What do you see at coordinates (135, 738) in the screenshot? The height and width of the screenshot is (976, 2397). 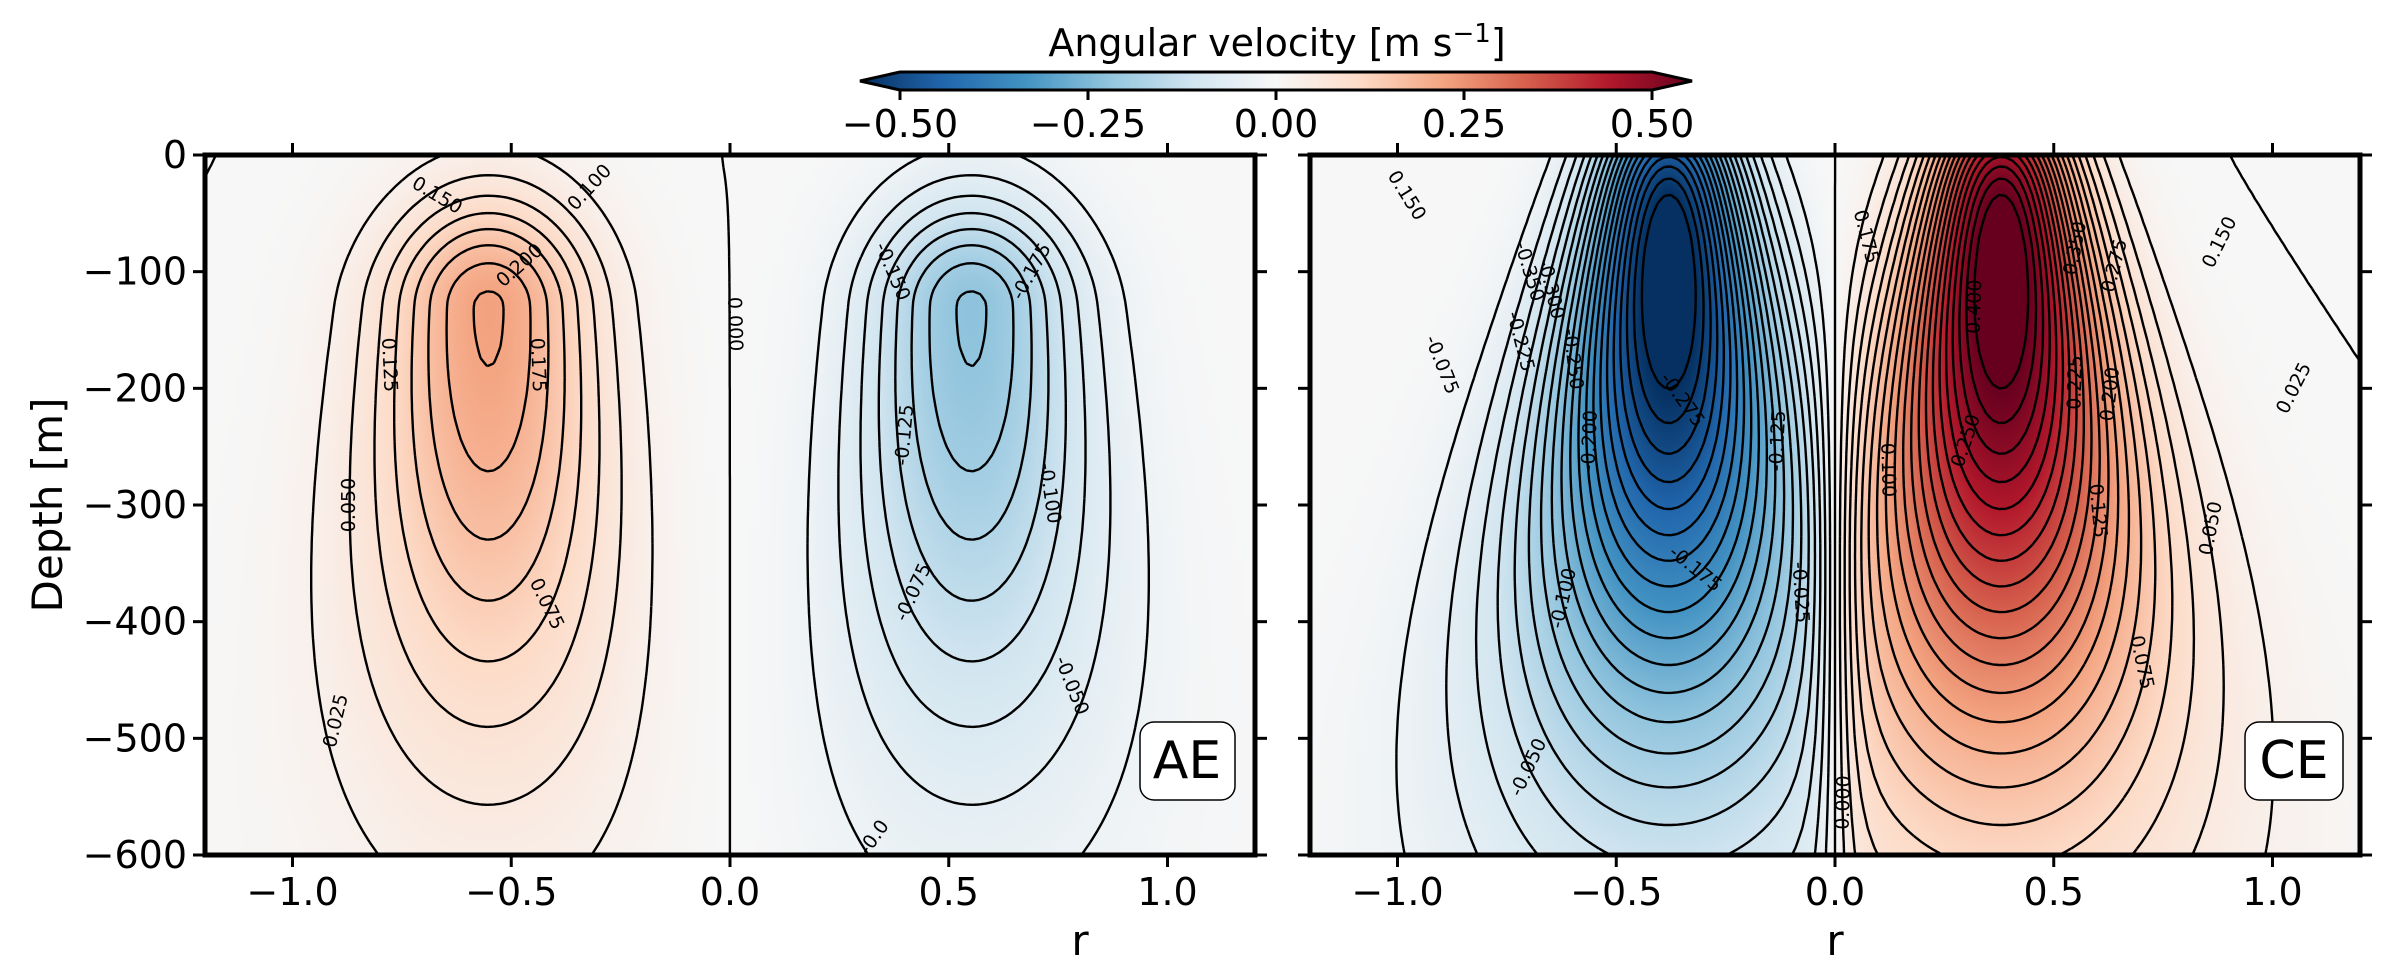 I see `y-tick-label: −500` at bounding box center [135, 738].